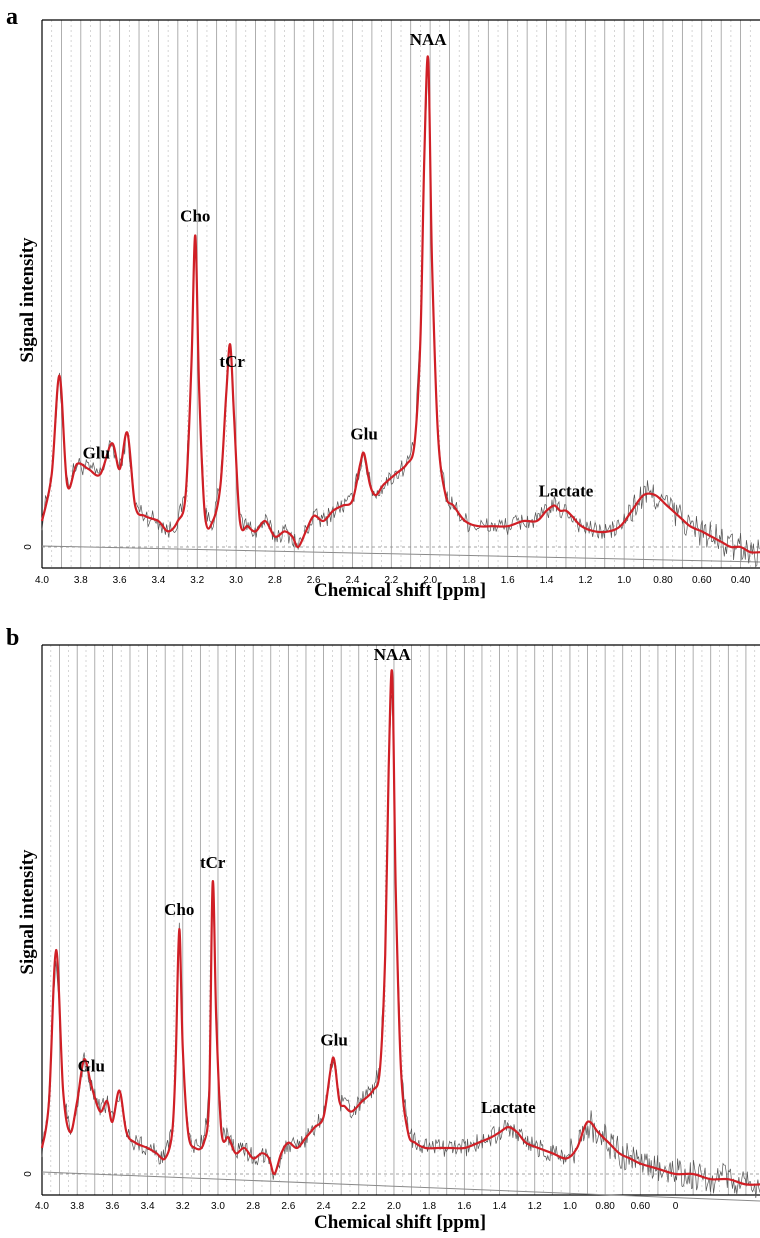  I want to click on x-tick-label: 0, so click(676, 1206).